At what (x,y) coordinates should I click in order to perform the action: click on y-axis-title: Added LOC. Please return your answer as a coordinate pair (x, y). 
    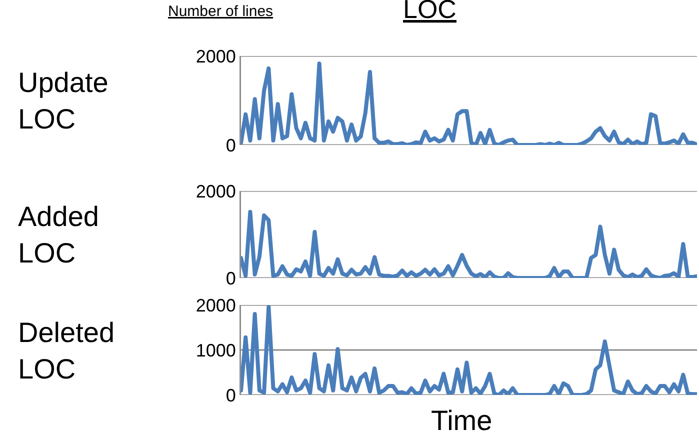
    Looking at the image, I should click on (58, 234).